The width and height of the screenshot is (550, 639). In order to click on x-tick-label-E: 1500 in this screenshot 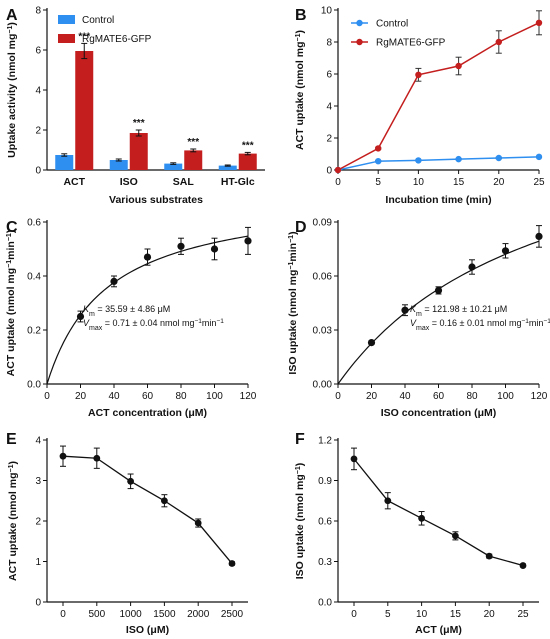, I will do `click(164, 614)`.